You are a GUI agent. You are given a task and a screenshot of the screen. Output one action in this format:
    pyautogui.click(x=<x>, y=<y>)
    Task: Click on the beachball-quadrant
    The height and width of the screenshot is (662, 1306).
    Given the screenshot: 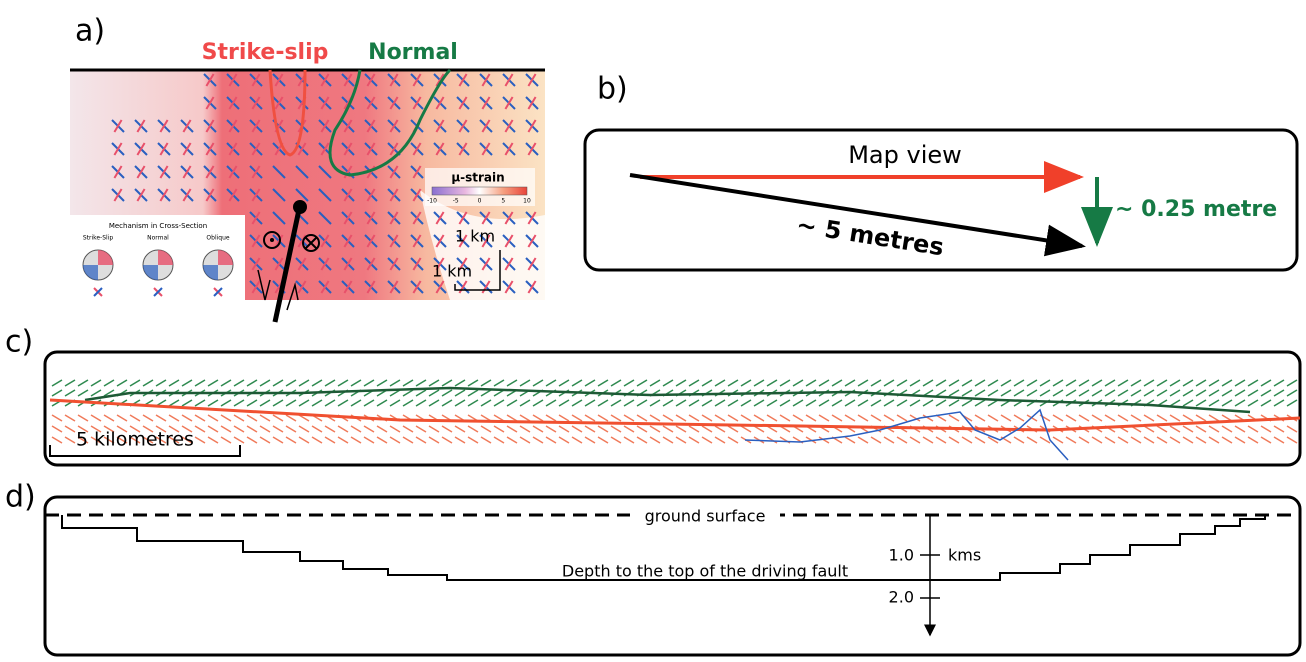 What is the action you would take?
    pyautogui.click(x=150, y=272)
    